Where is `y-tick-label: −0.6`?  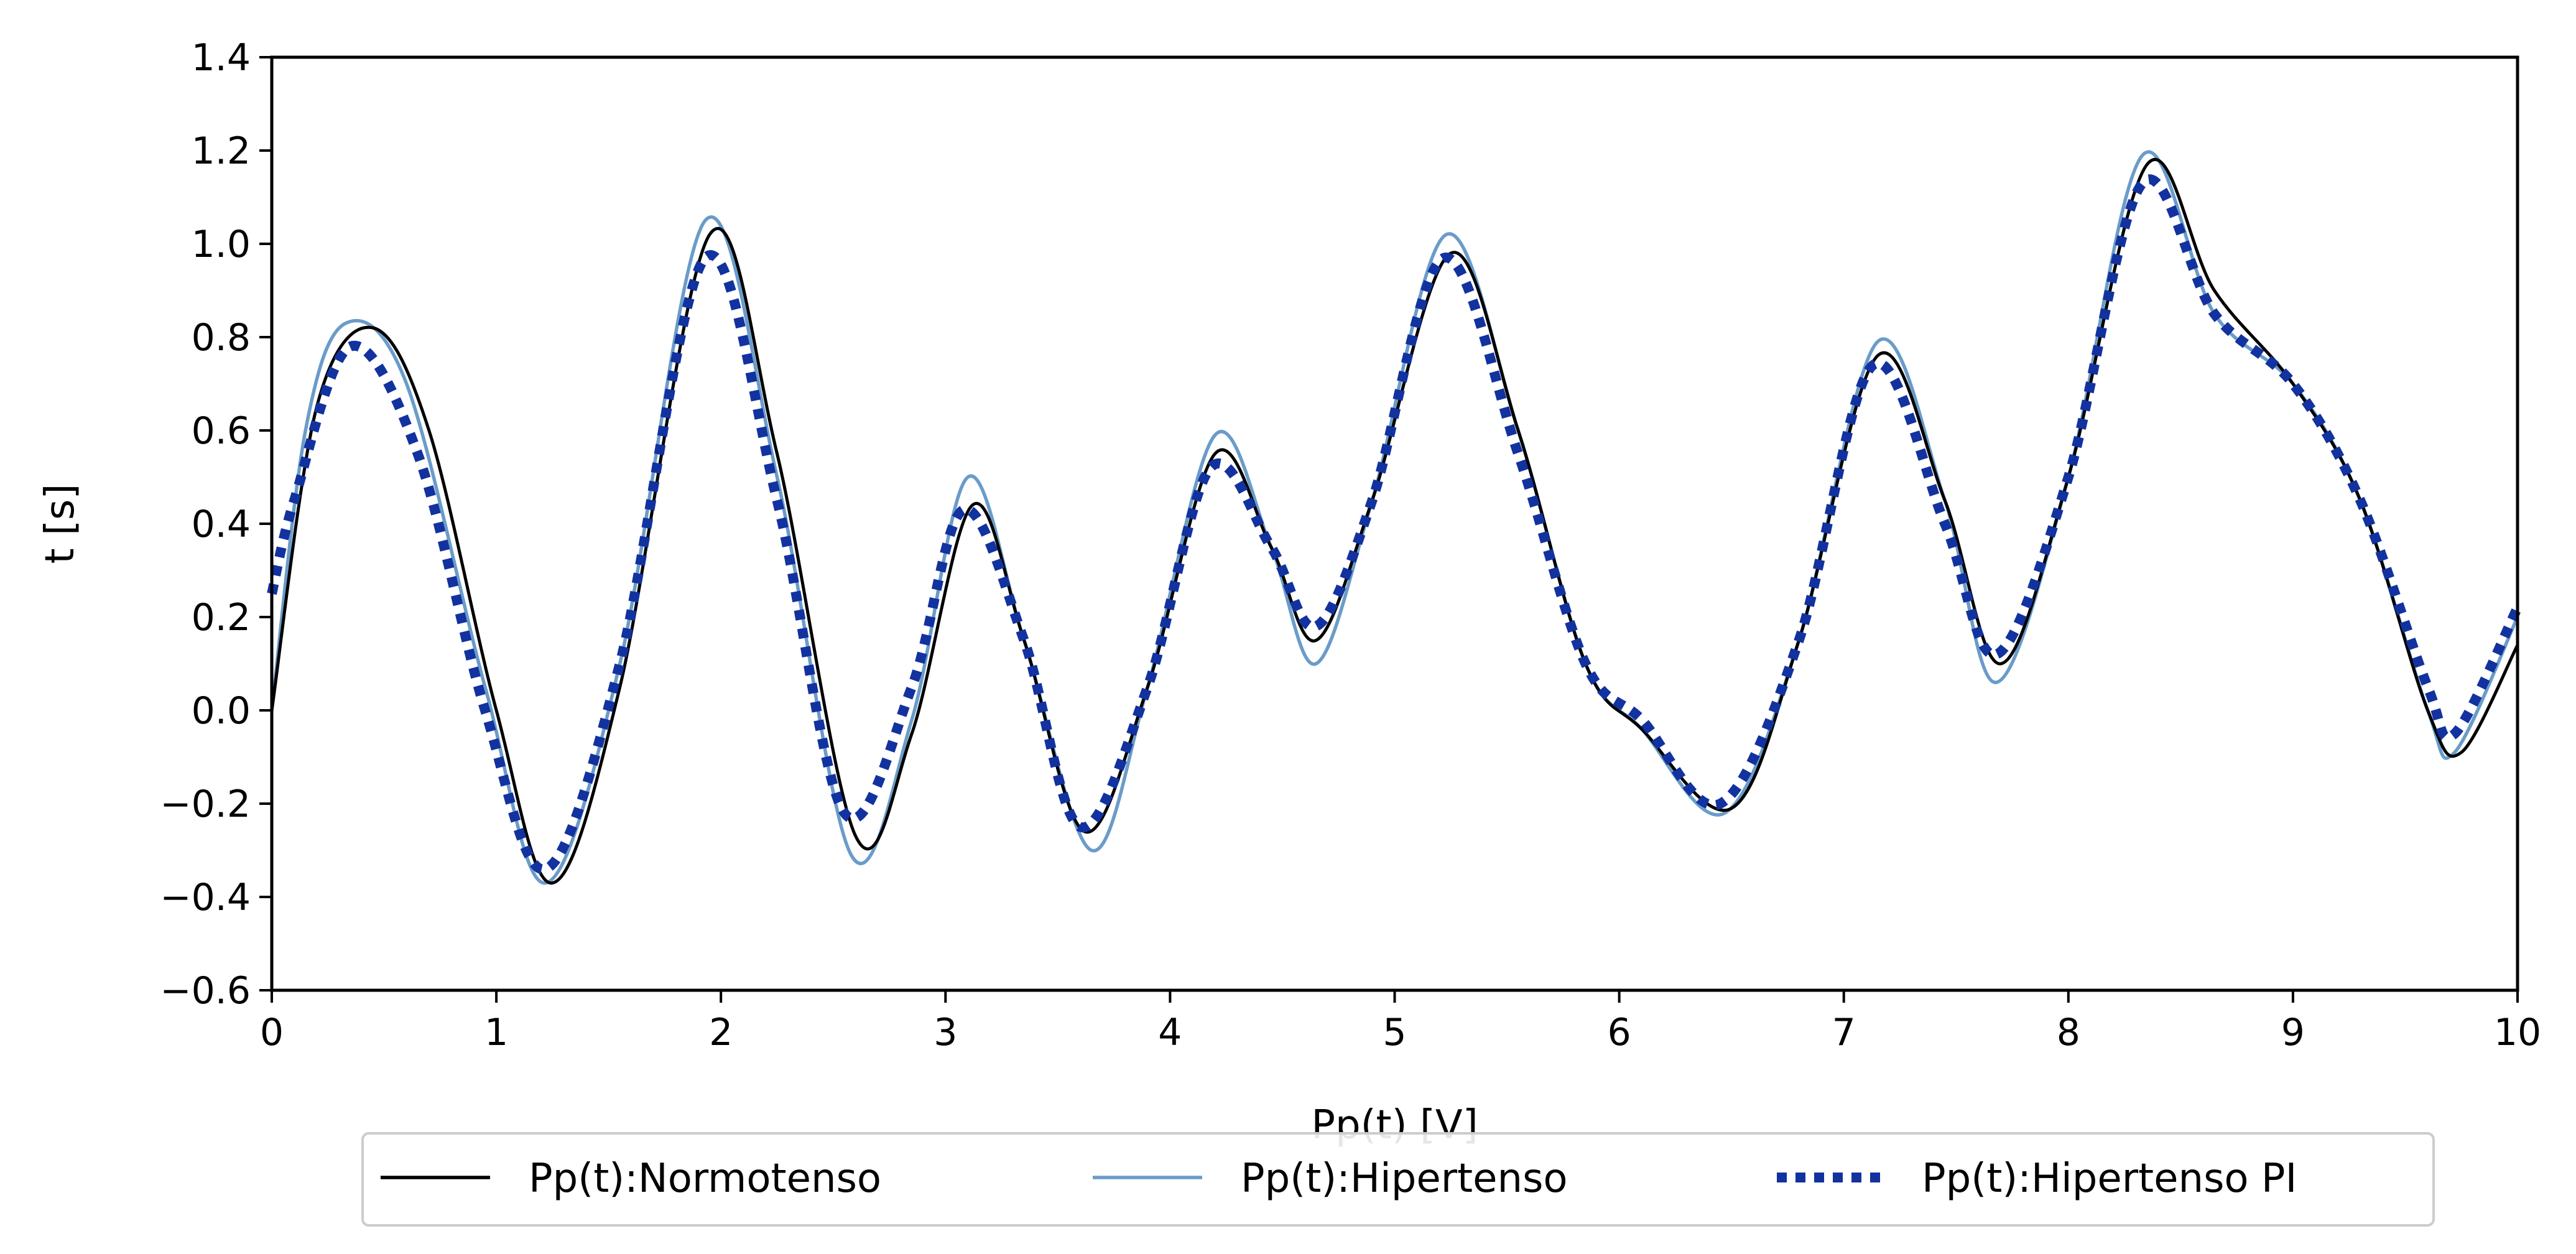 y-tick-label: −0.6 is located at coordinates (206, 991).